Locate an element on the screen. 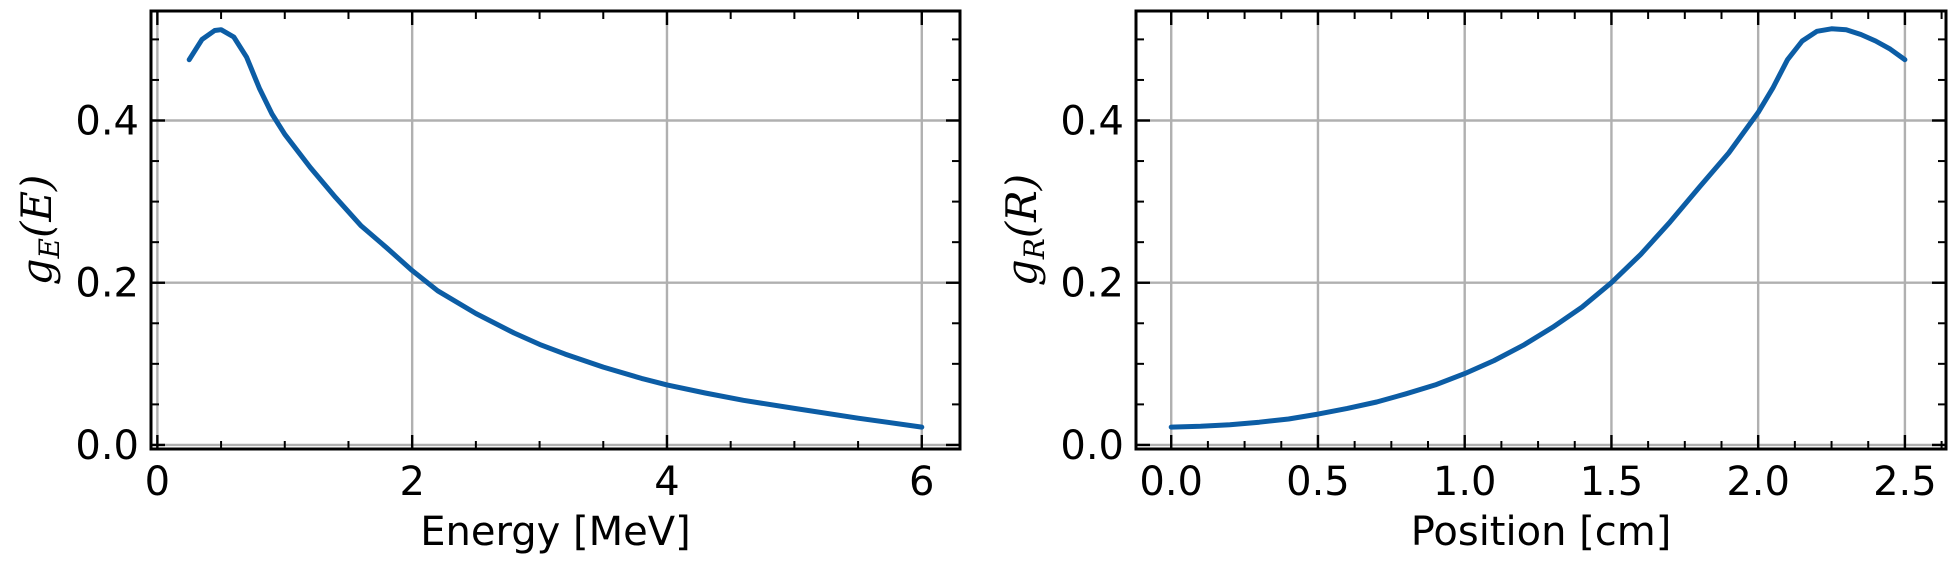  position-y-axis-label: gR(R) is located at coordinates (1024, 230).